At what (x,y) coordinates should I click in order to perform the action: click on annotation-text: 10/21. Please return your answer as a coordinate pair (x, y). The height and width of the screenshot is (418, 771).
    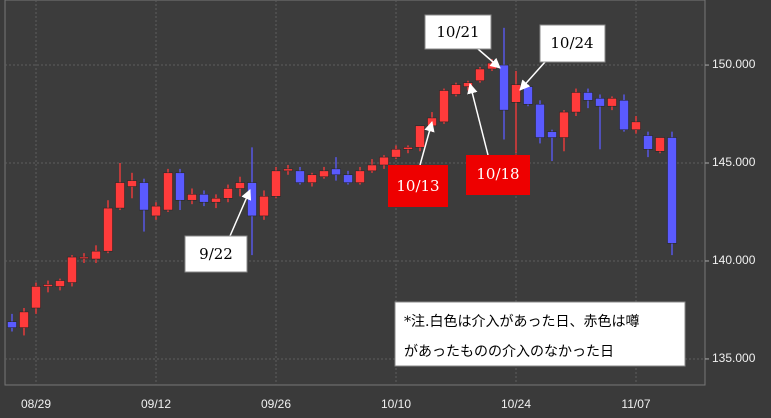
    Looking at the image, I should click on (457, 32).